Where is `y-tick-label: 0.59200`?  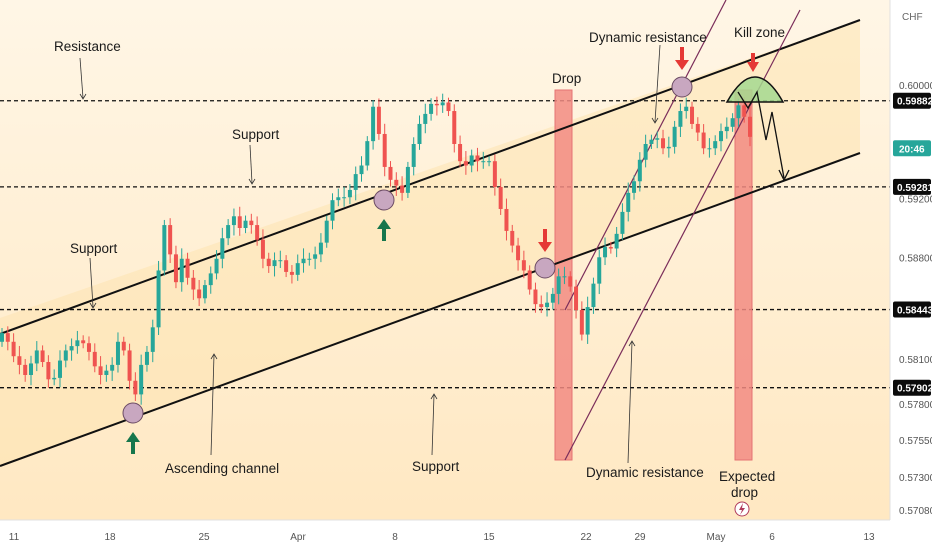
y-tick-label: 0.59200 is located at coordinates (915, 200).